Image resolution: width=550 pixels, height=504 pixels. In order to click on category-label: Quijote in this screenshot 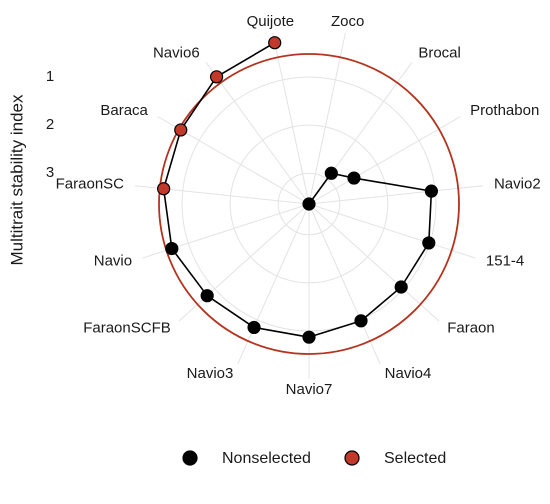, I will do `click(271, 21)`.